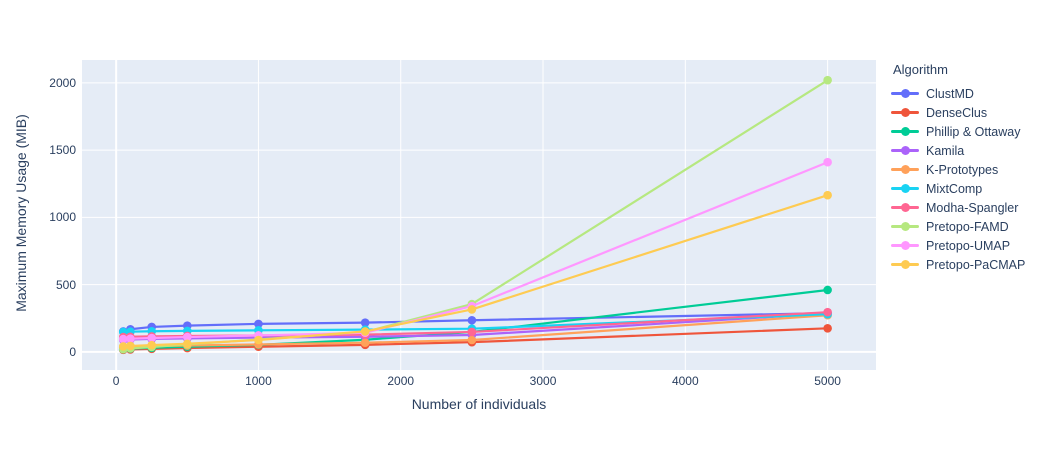  Describe the element at coordinates (968, 245) in the screenshot. I see `legend-item-label: Pretopo-UMAP` at that location.